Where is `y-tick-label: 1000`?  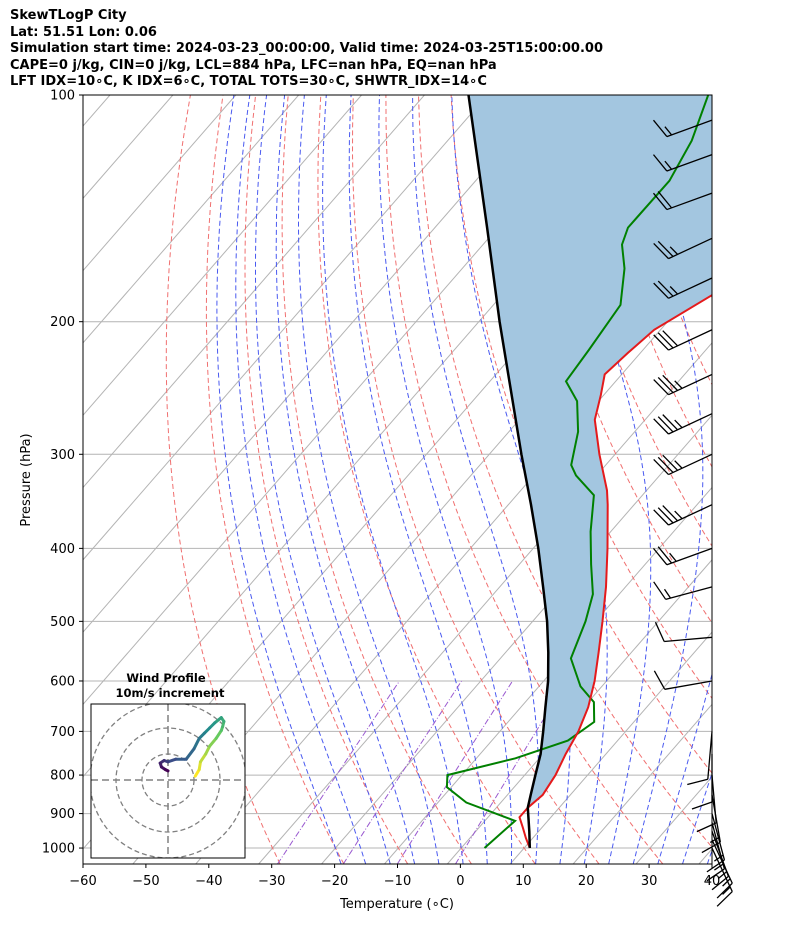
y-tick-label: 1000 is located at coordinates (58, 849).